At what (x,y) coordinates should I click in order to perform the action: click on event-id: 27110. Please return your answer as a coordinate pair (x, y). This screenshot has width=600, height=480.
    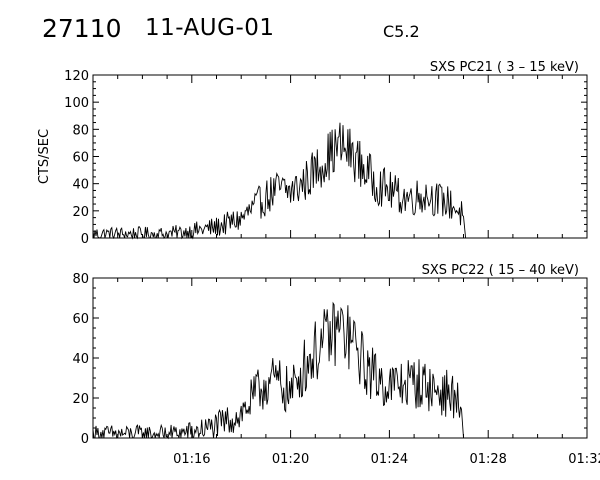
    Looking at the image, I should click on (82, 28).